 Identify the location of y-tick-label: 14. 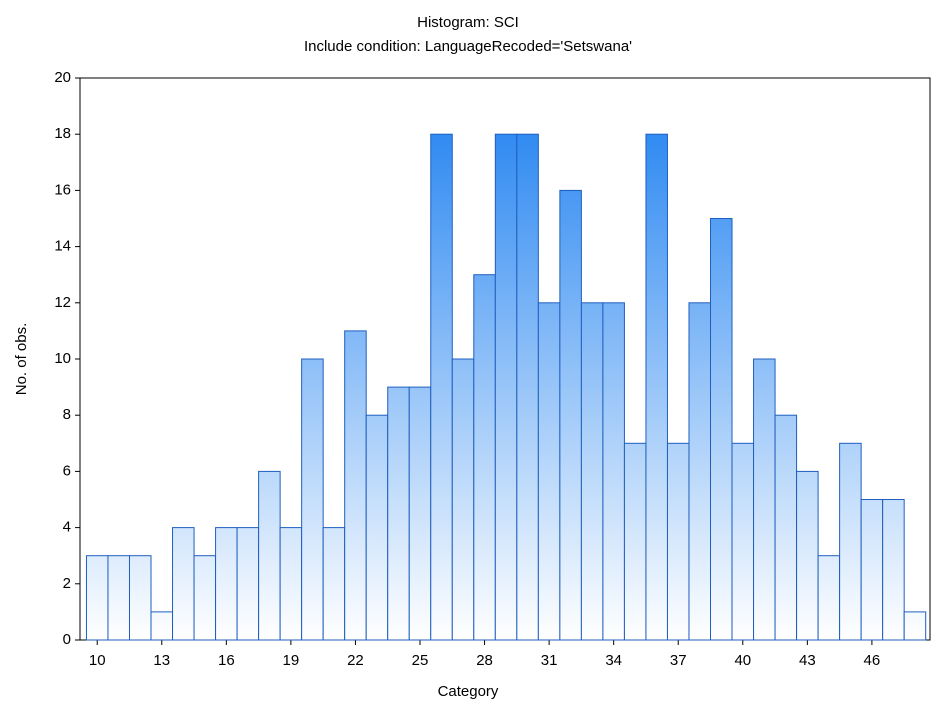
(62, 246).